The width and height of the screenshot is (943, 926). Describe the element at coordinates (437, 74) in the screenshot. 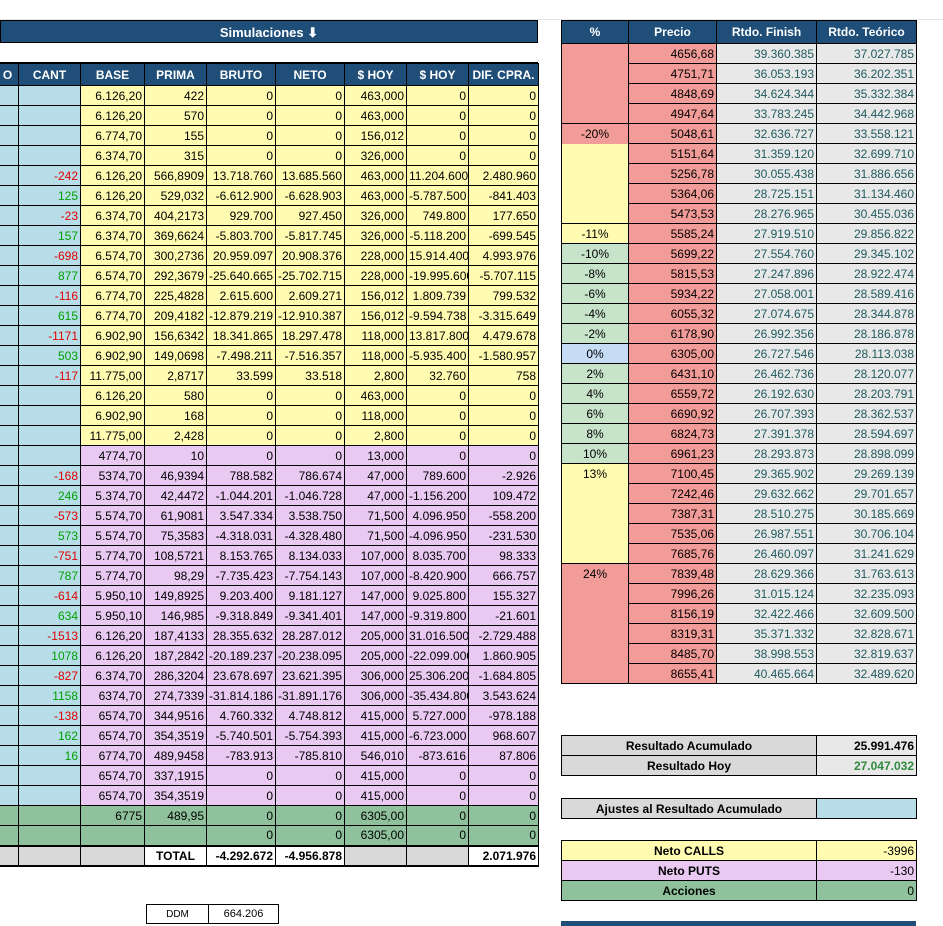

I see `column-header: $ HOY` at that location.